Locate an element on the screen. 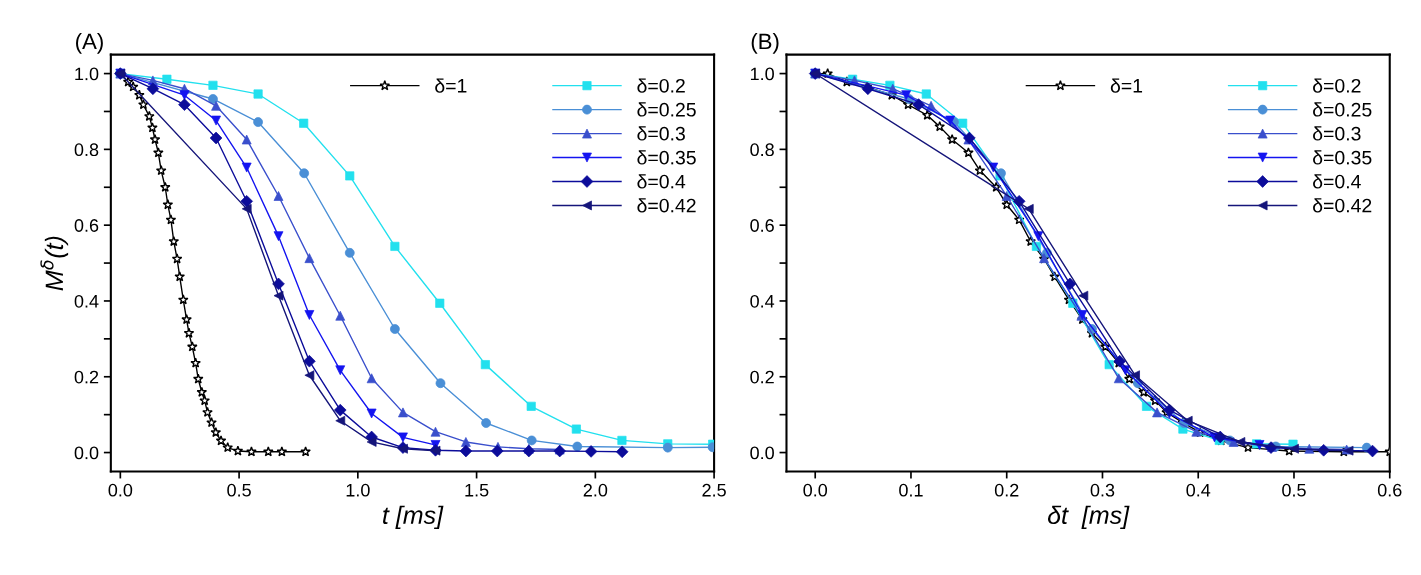 The width and height of the screenshot is (1421, 575). chart-title: (A) is located at coordinates (89, 43).